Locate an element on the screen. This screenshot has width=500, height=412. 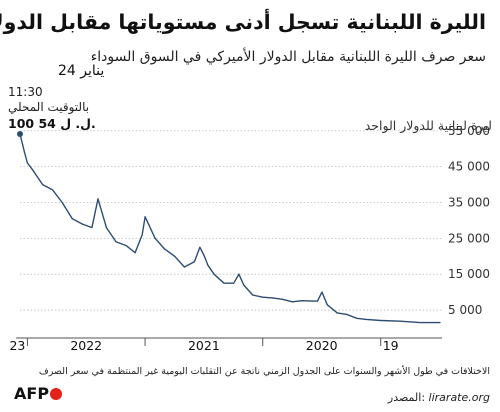
source-line: المصدر: lirarate.org is located at coordinates (439, 397).